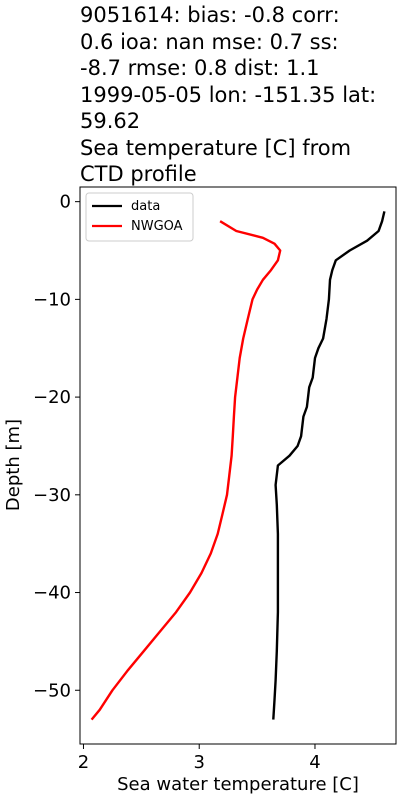  Describe the element at coordinates (157, 226) in the screenshot. I see `legend-label-nwgoa: NWGOA` at that location.